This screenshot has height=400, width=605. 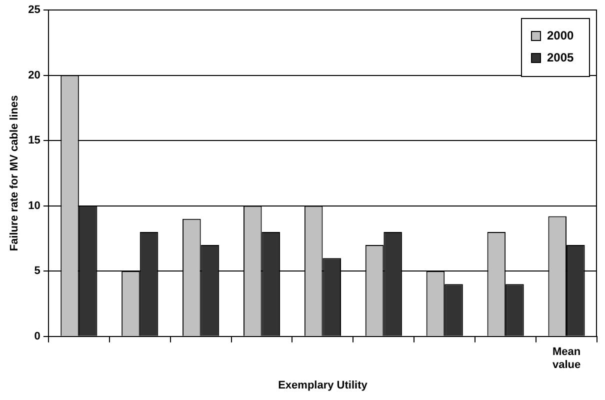 I want to click on y-tick-label: 5, so click(x=37, y=271).